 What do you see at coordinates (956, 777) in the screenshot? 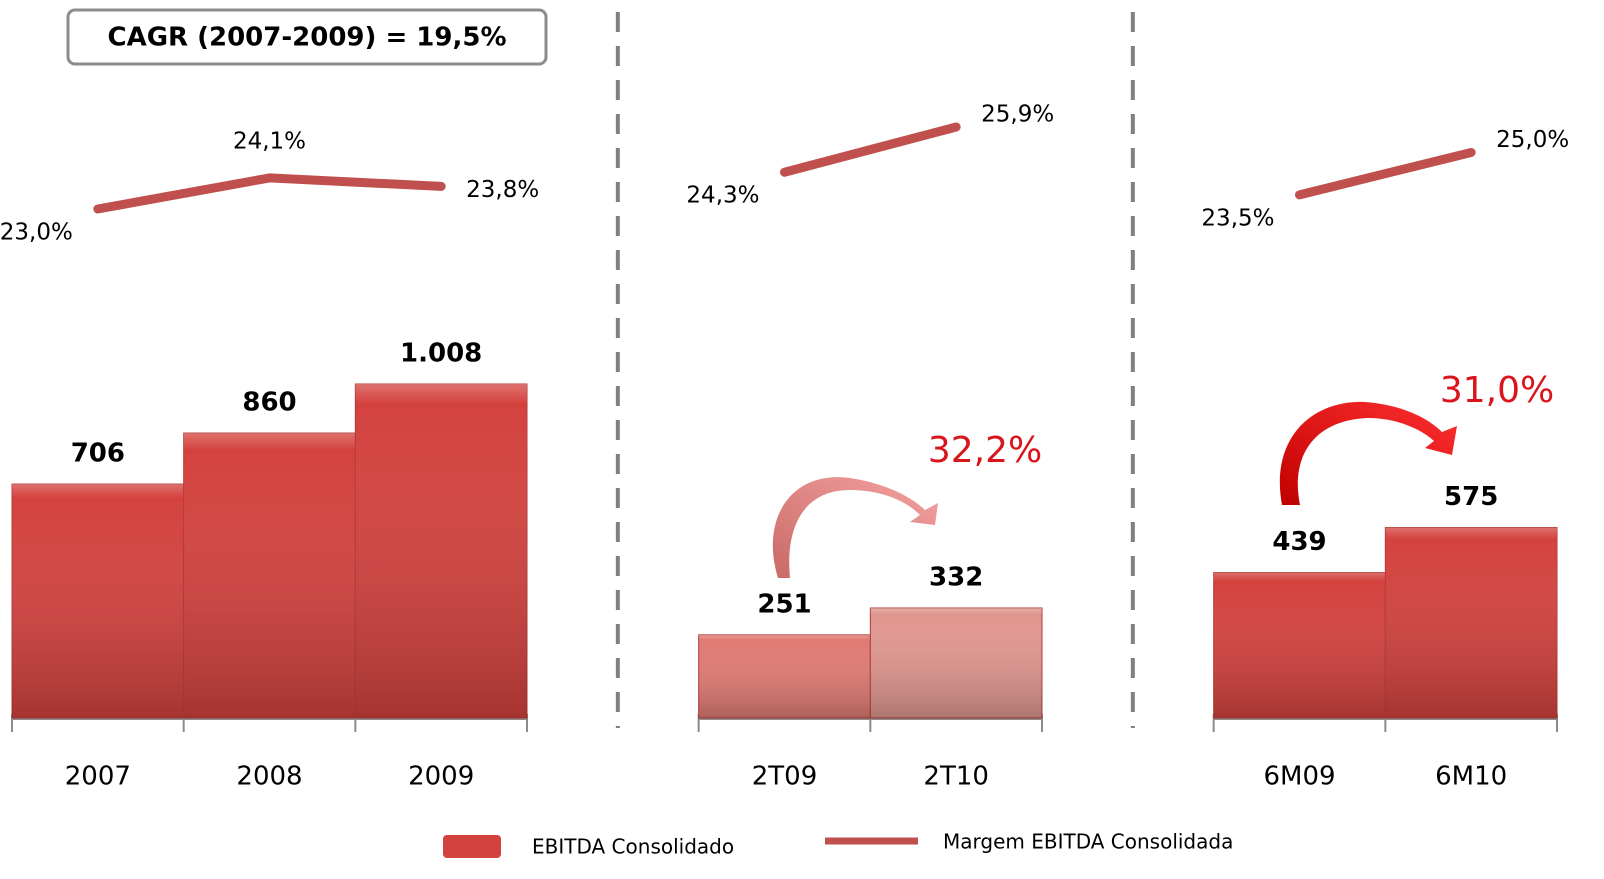
I see `x-tick-label: 2T10` at bounding box center [956, 777].